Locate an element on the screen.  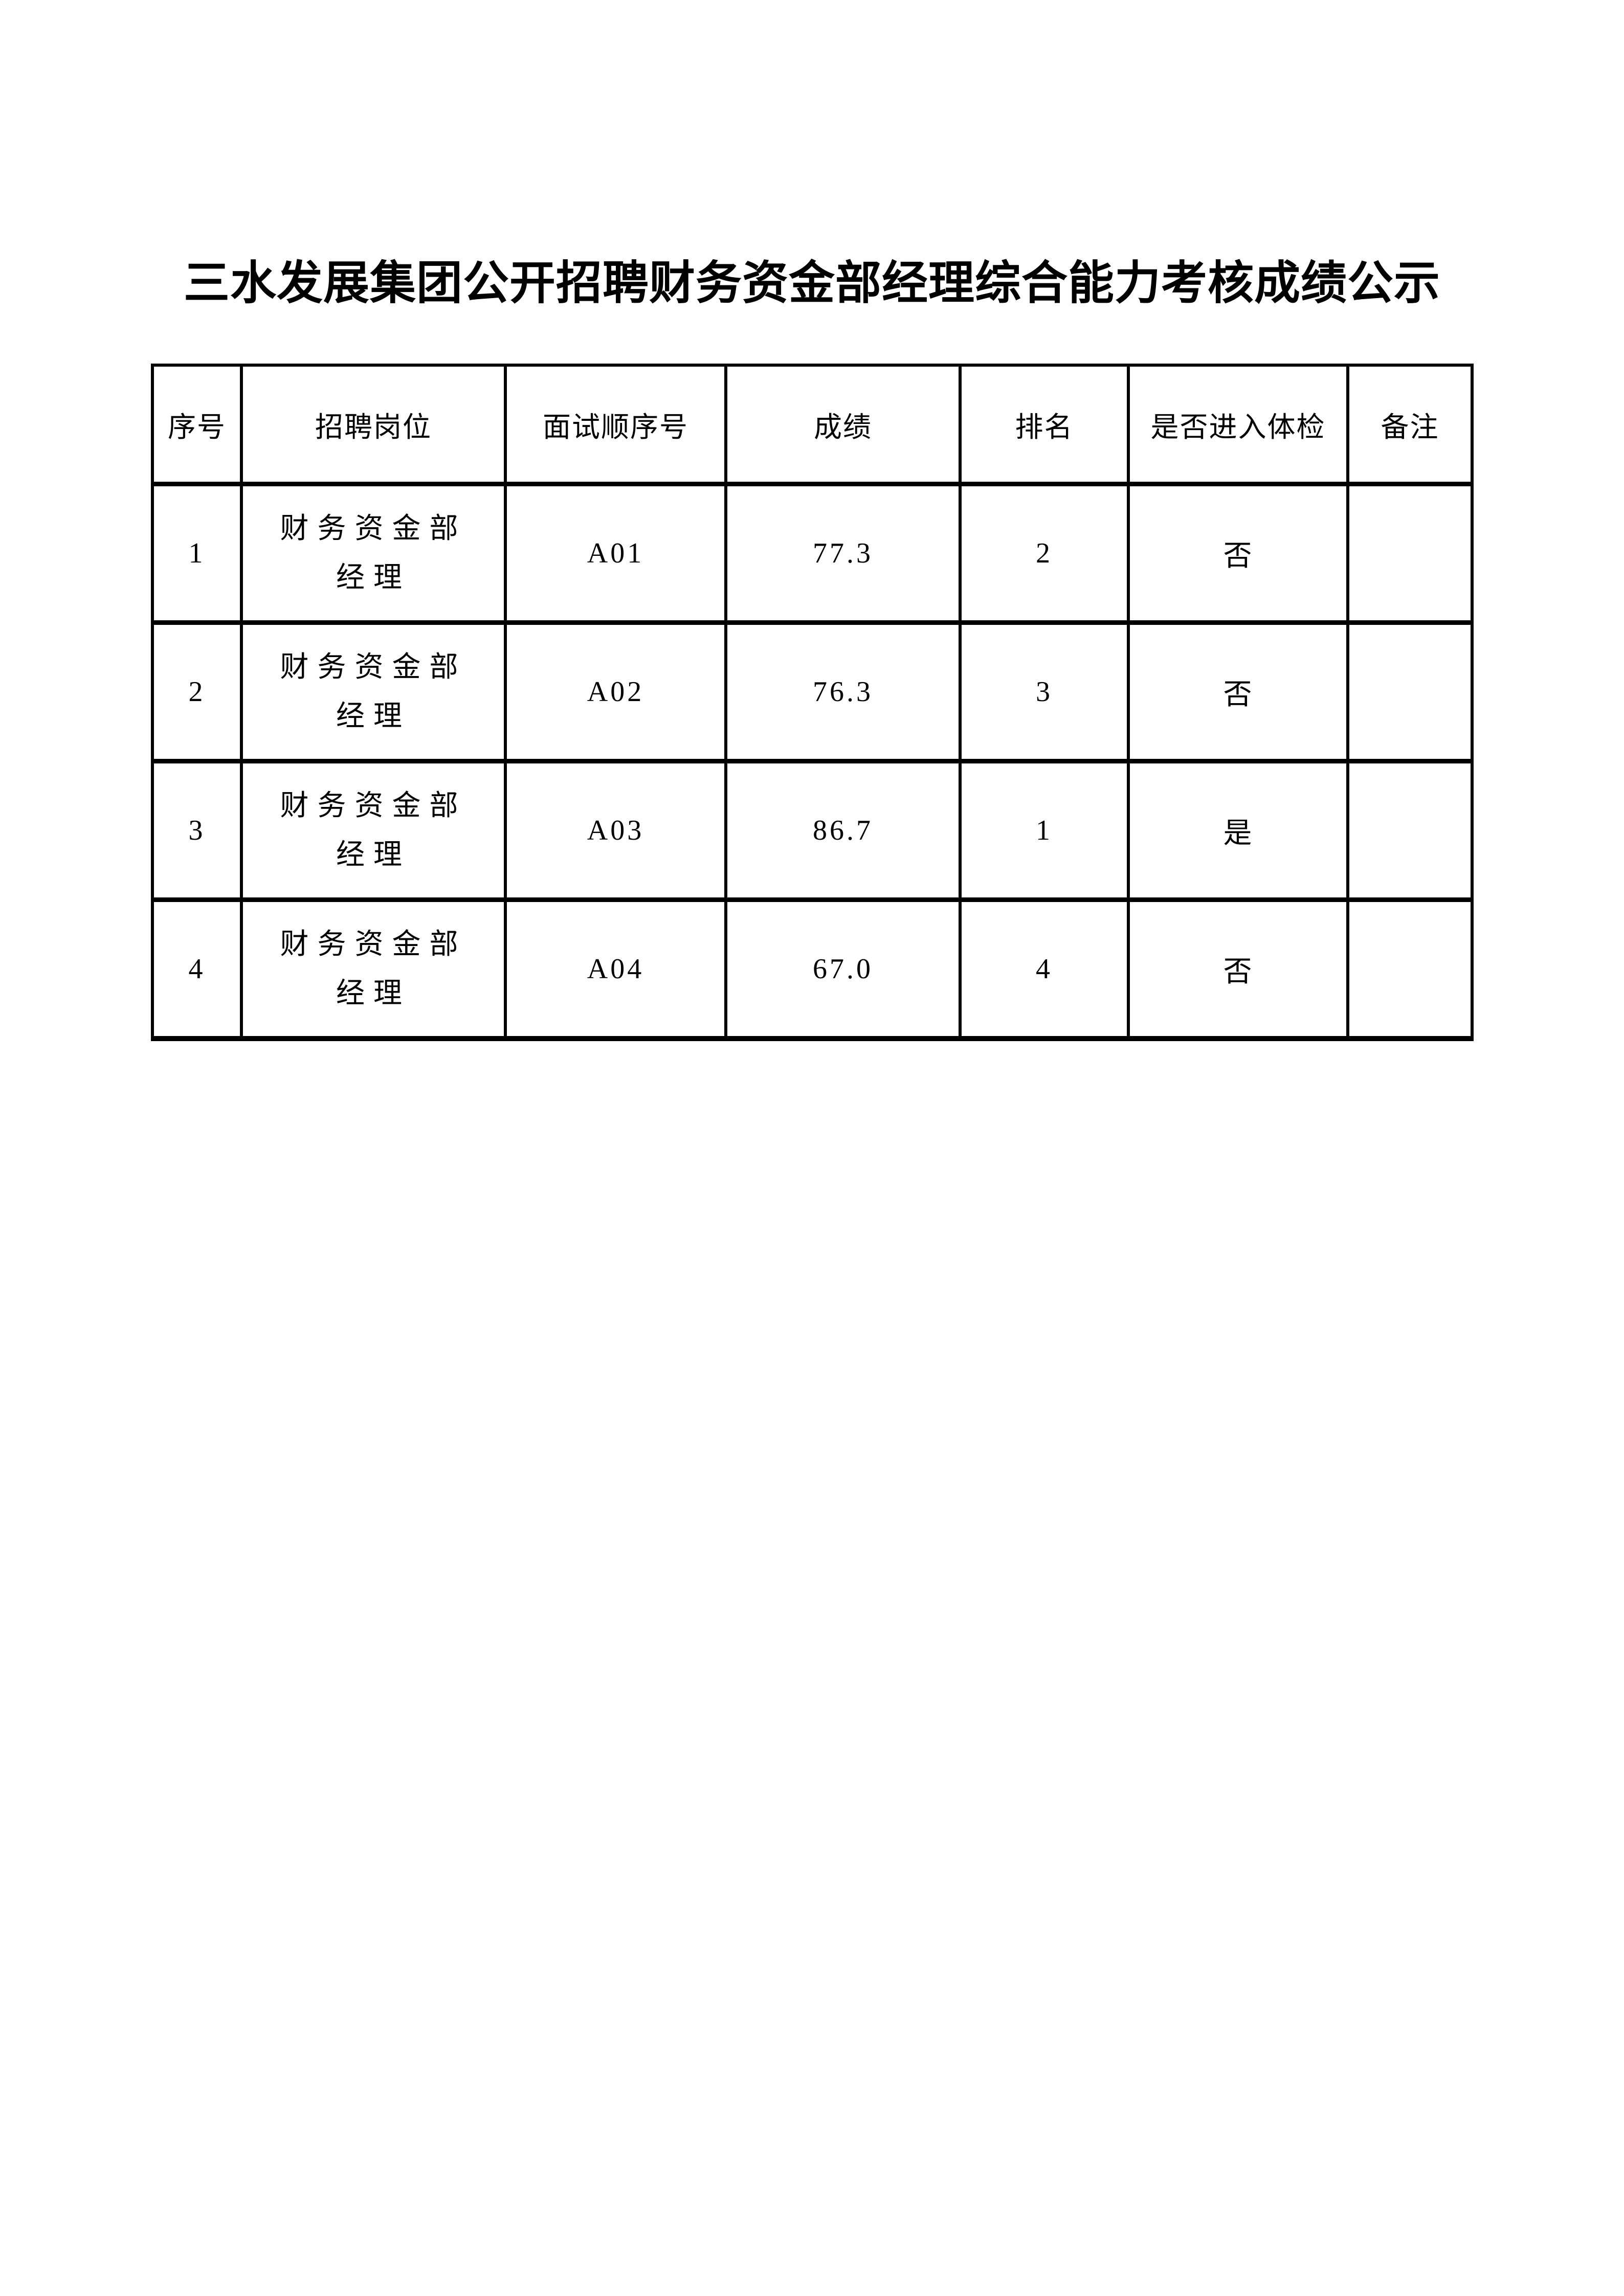
col-header-remarks: 备注 is located at coordinates (1410, 425).